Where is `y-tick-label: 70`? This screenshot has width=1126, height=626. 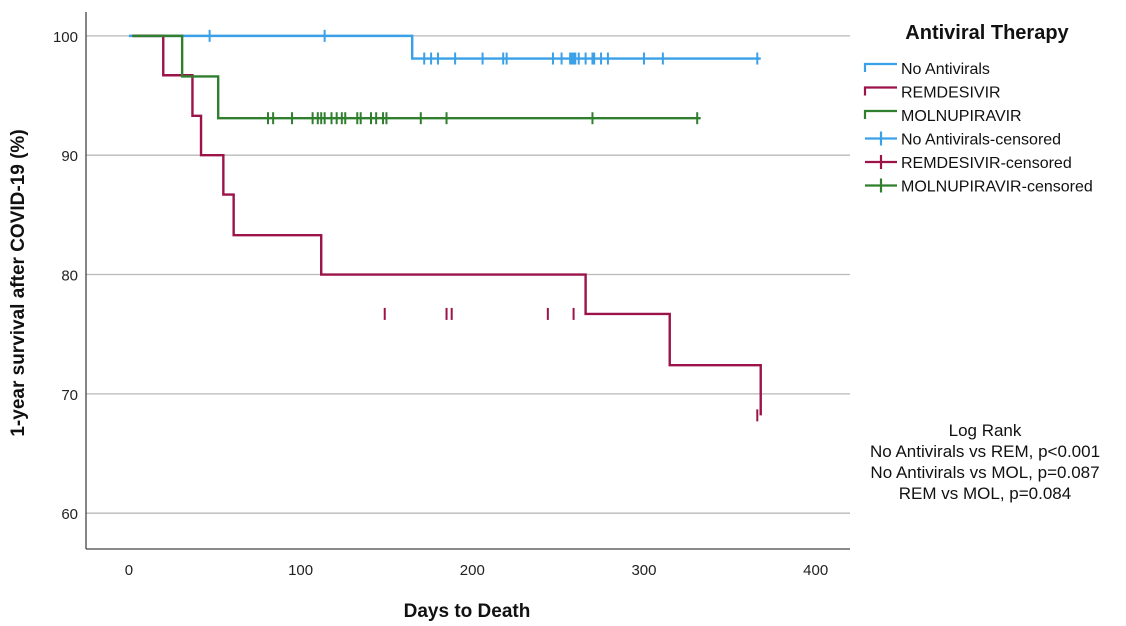
y-tick-label: 70 is located at coordinates (69, 395).